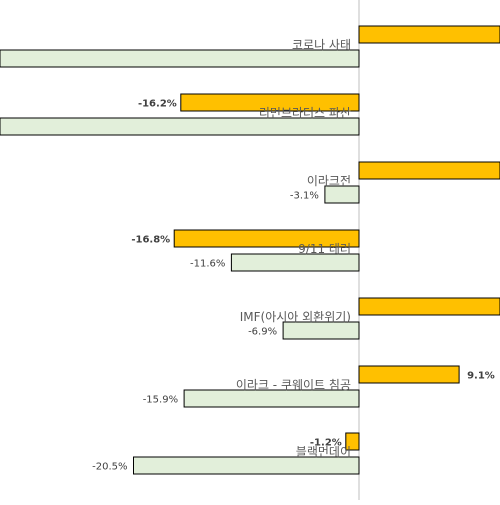 This screenshot has width=500, height=505. Describe the element at coordinates (262, 332) in the screenshot. I see `data-label-series-b: -6.9%` at that location.